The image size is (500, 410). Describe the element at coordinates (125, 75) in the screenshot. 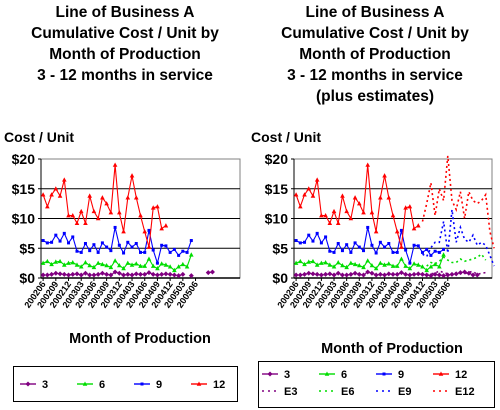

I see `title-line: 3 - 12 months in service` at that location.